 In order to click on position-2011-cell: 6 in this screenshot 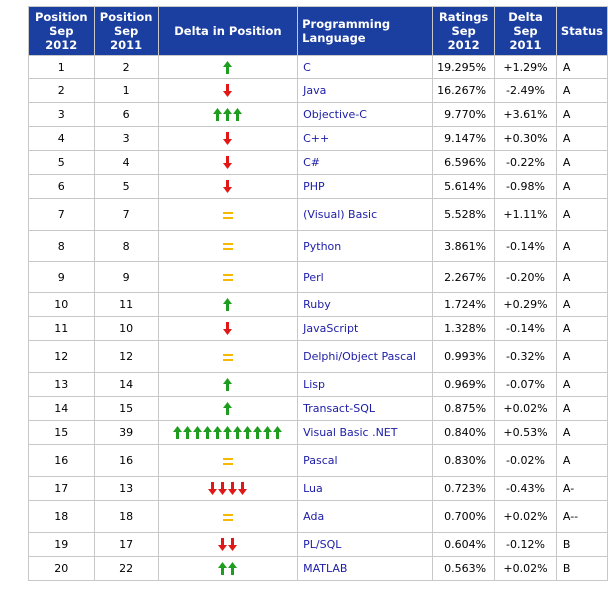, I will do `click(126, 114)`.